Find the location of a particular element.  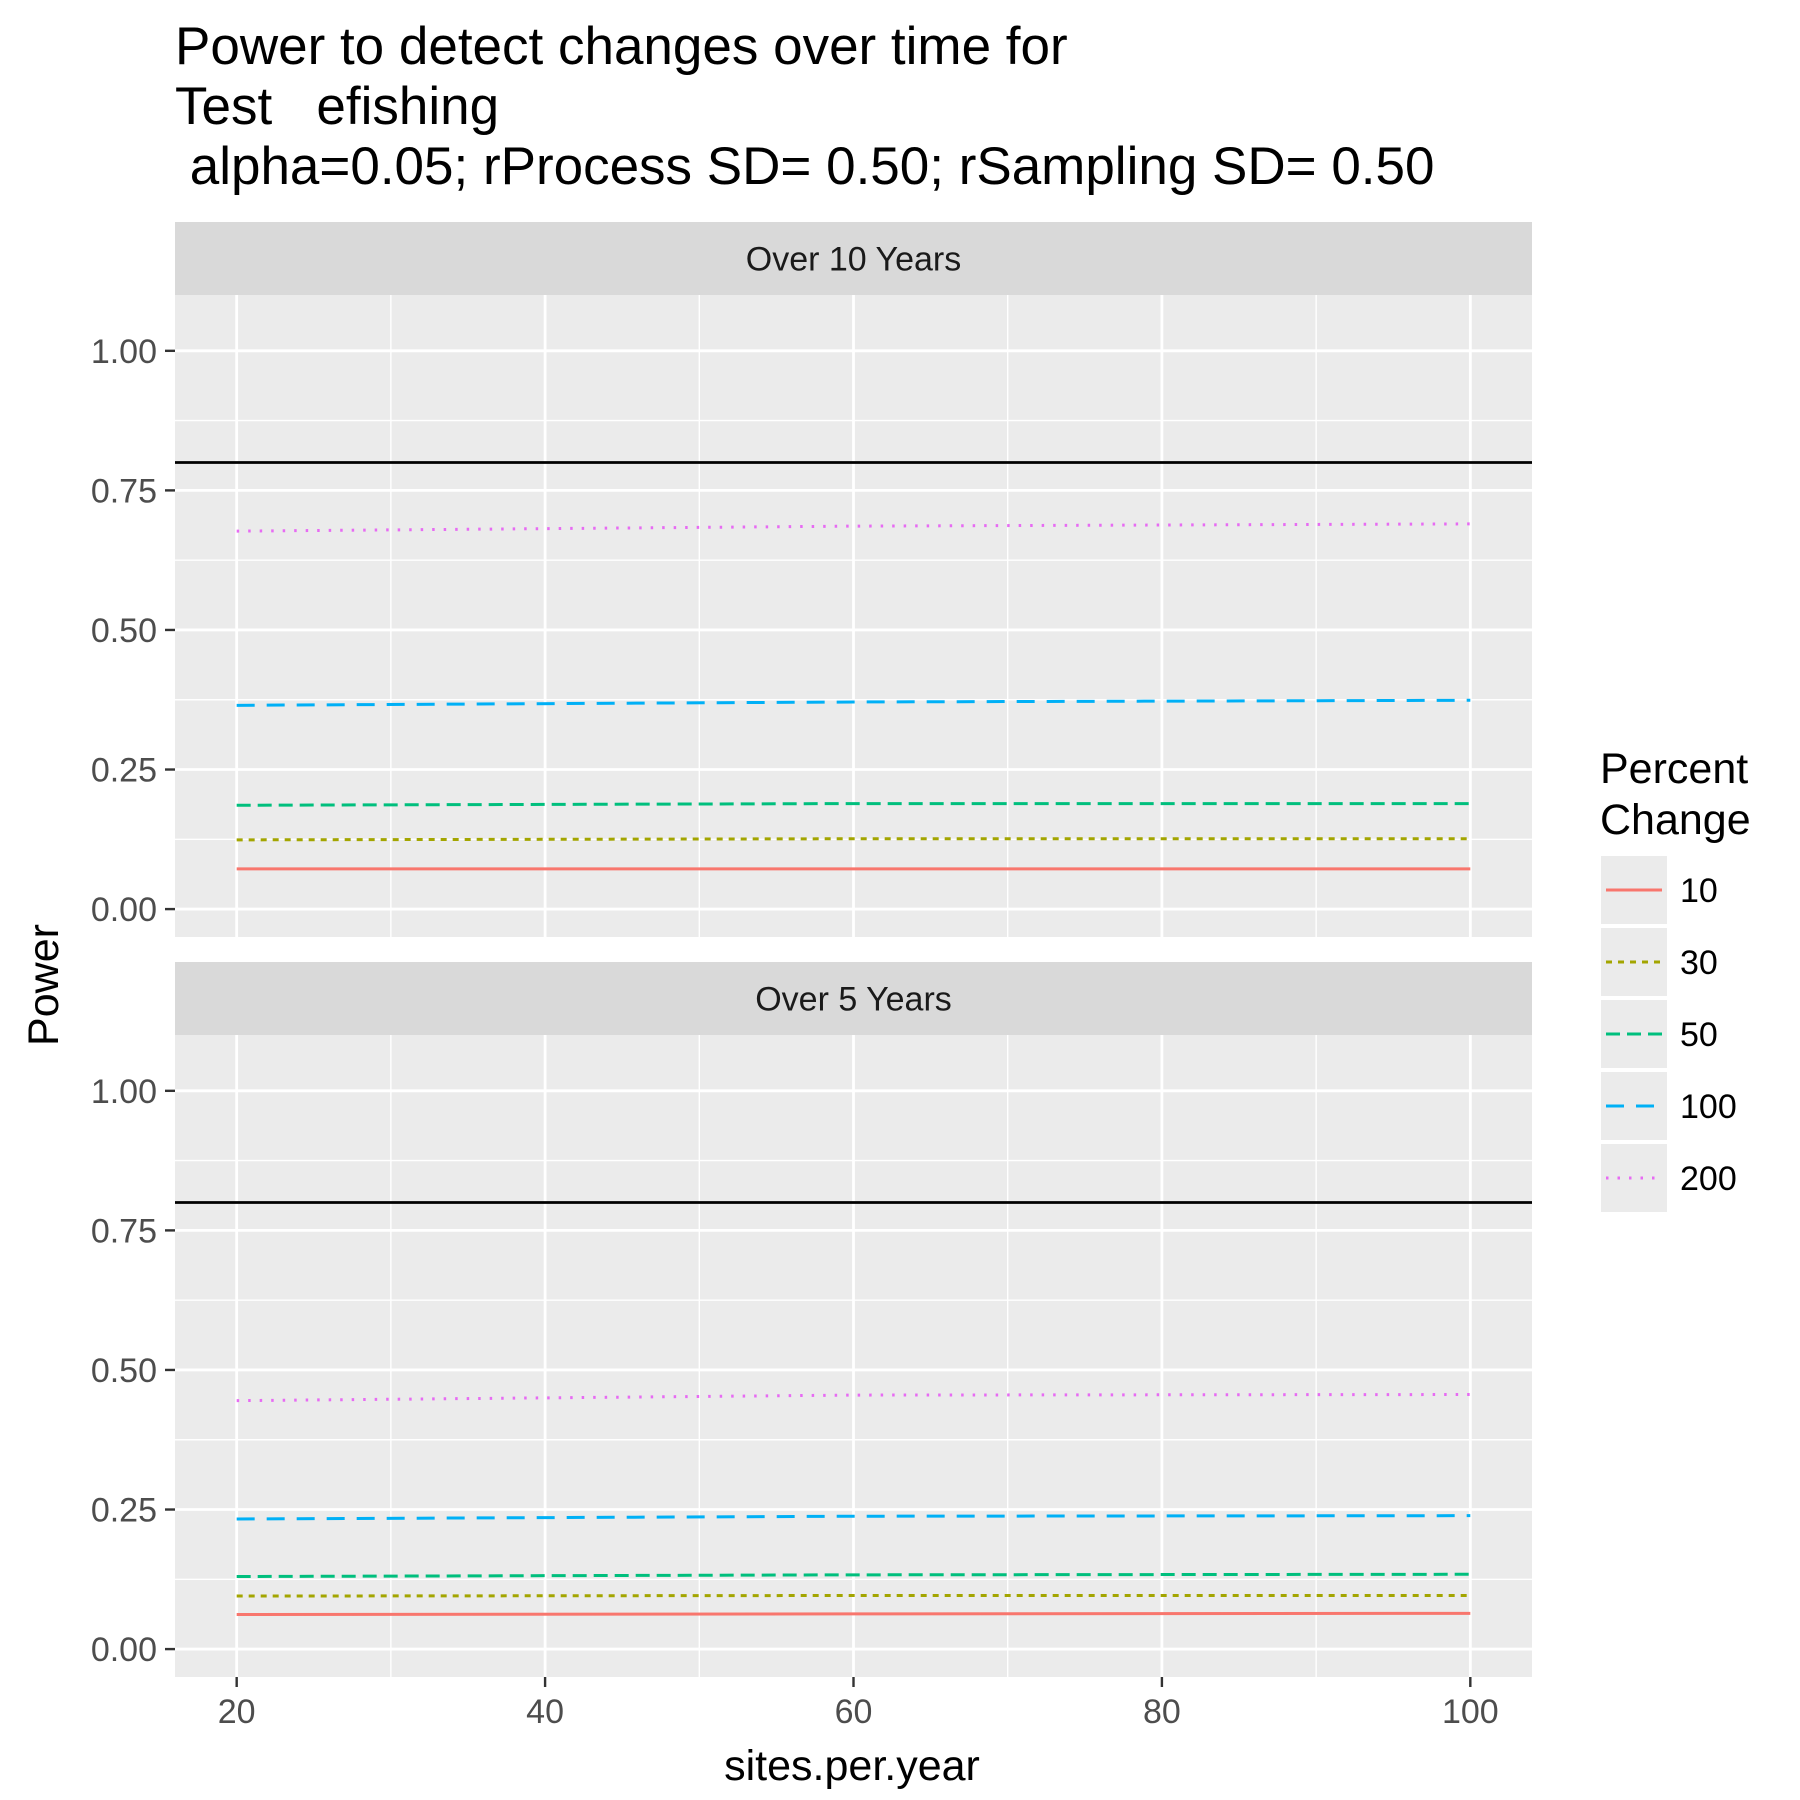

x-axis-title: sites.per.year is located at coordinates (852, 1766).